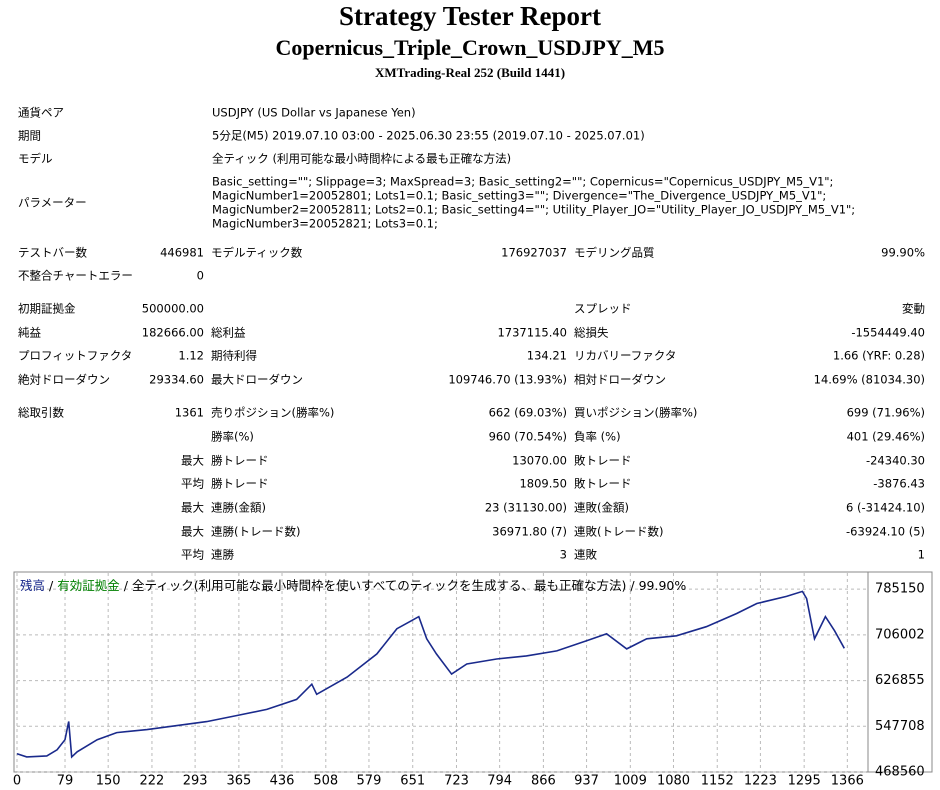 The width and height of the screenshot is (940, 790). Describe the element at coordinates (75, 356) in the screenshot. I see `stat-label: プロフィットファクタ` at that location.